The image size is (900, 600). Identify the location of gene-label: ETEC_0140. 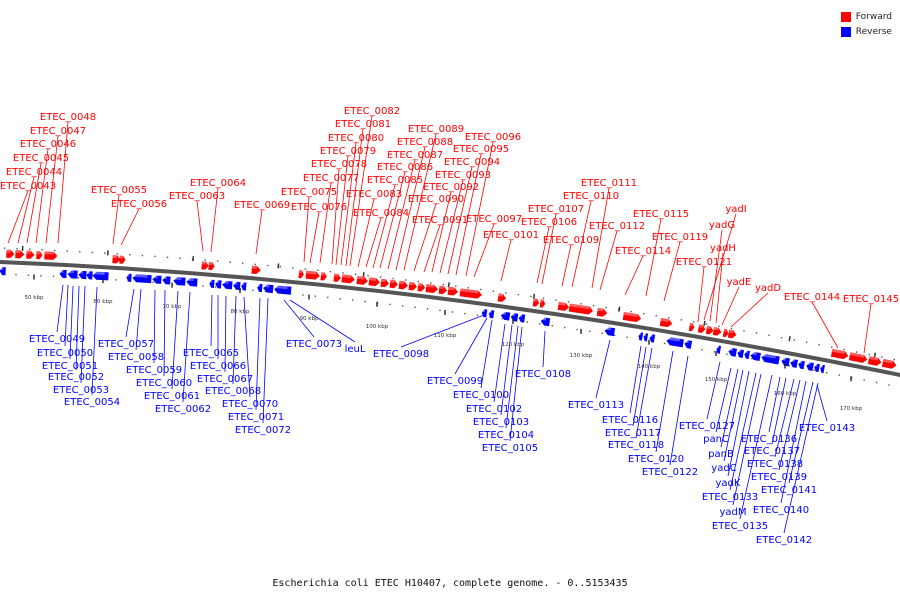
(781, 510).